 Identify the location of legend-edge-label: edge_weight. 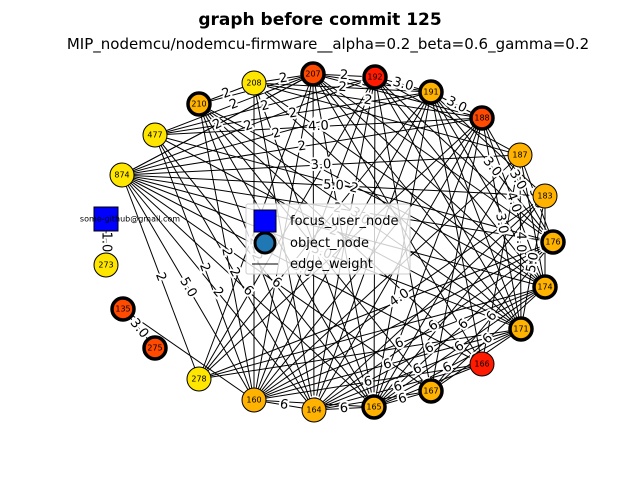
(331, 264).